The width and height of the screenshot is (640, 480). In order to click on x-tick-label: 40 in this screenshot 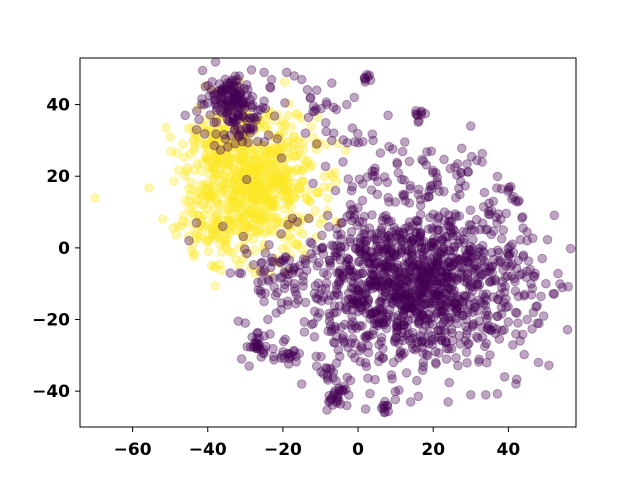, I will do `click(509, 450)`.